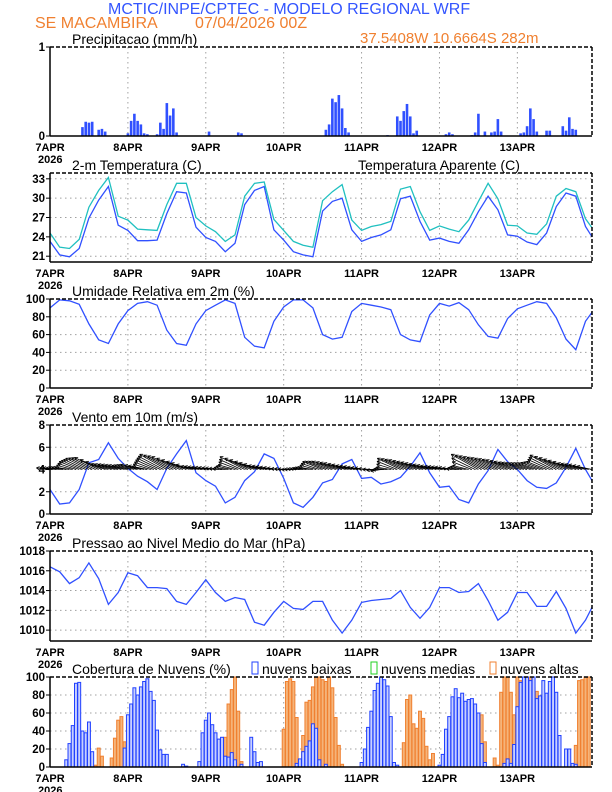 This screenshot has width=612, height=792. Describe the element at coordinates (32, 552) in the screenshot. I see `y-tick-label: 1018` at that location.